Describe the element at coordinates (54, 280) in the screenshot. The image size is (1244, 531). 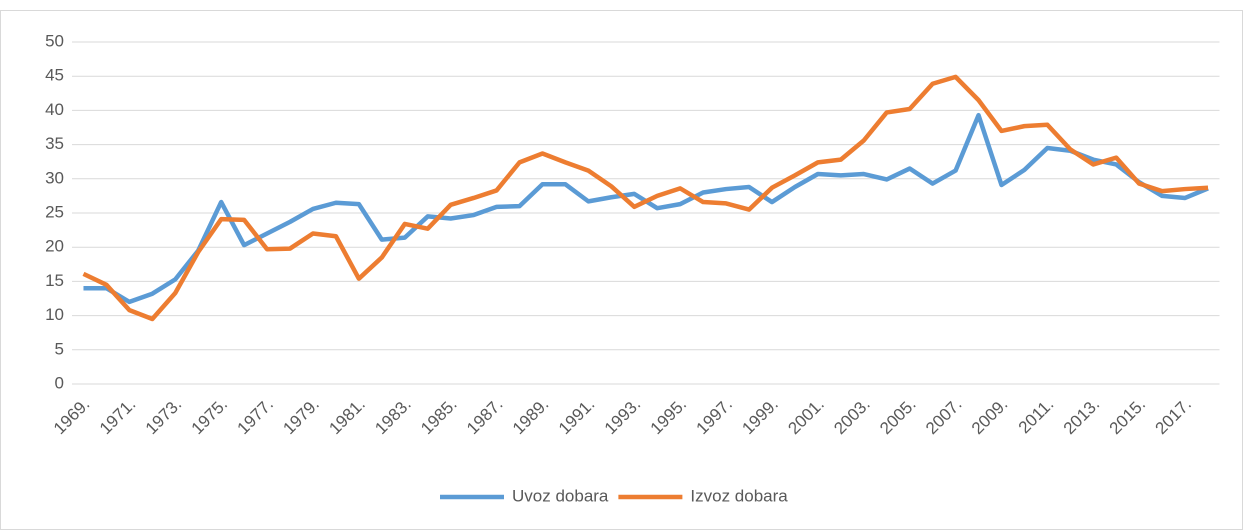
I see `y-tick-label: 15` at that location.